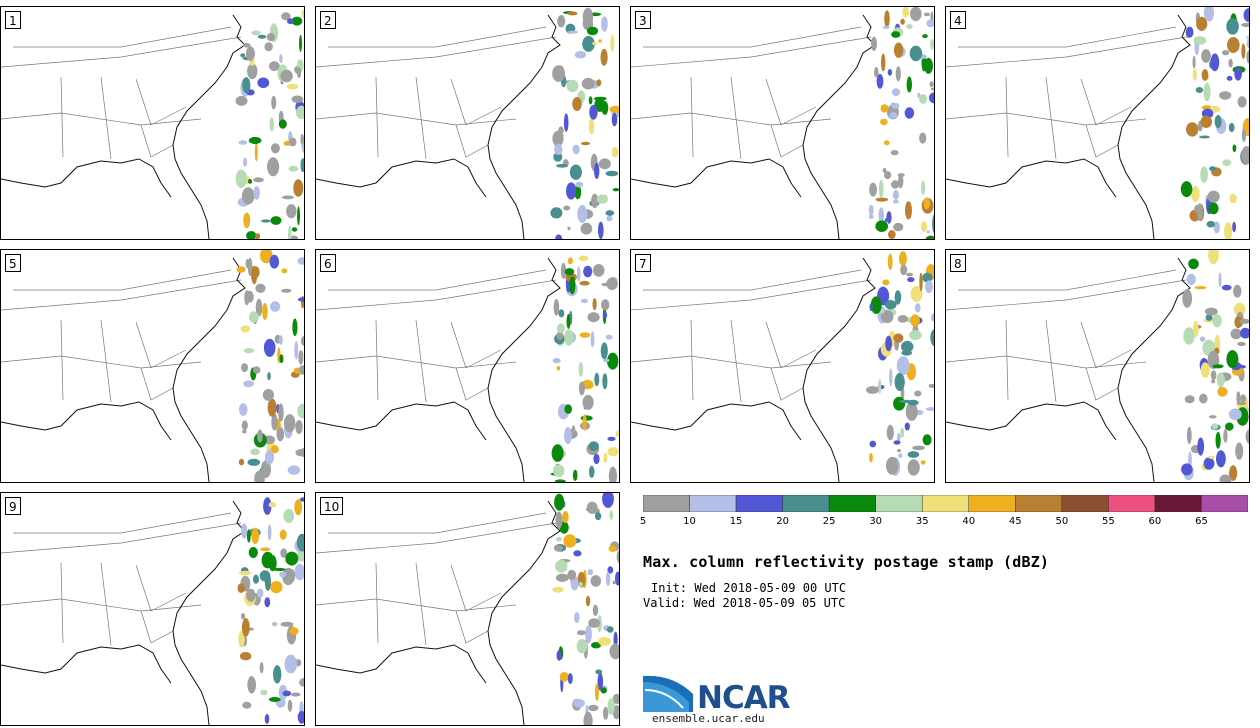  Describe the element at coordinates (123, 369) in the screenshot. I see `coastline` at that location.